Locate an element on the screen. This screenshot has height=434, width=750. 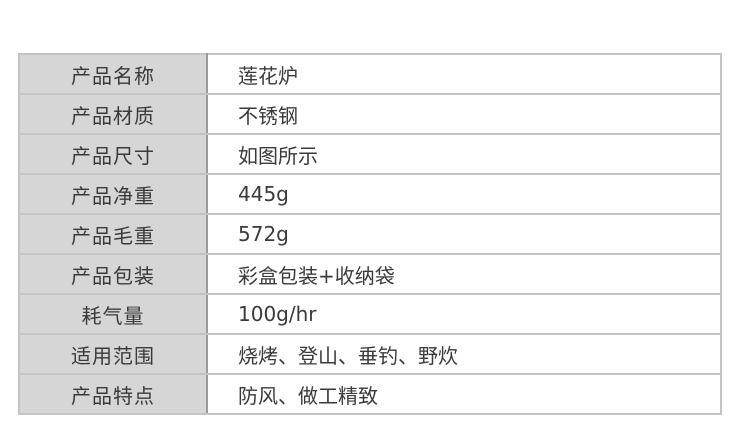
spec-value: 100g/hr is located at coordinates (464, 314).